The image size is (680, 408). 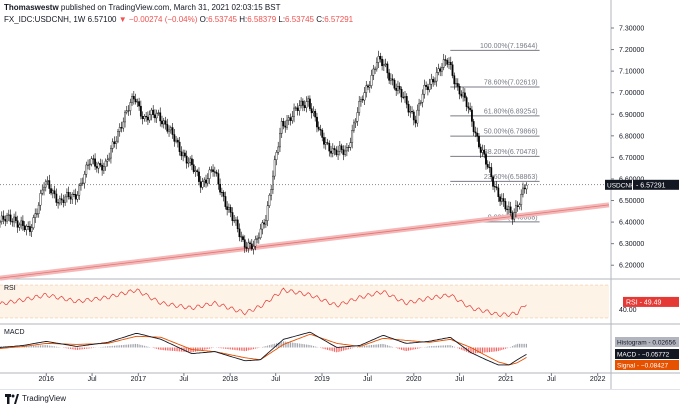 I want to click on x-tick-label: 2017, so click(x=139, y=379).